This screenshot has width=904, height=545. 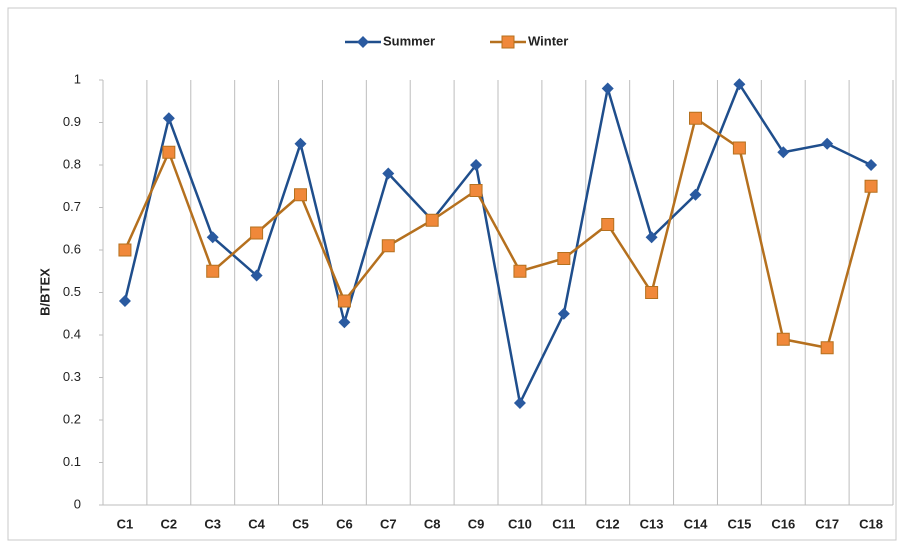 I want to click on x-tick-label: C2, so click(x=169, y=523).